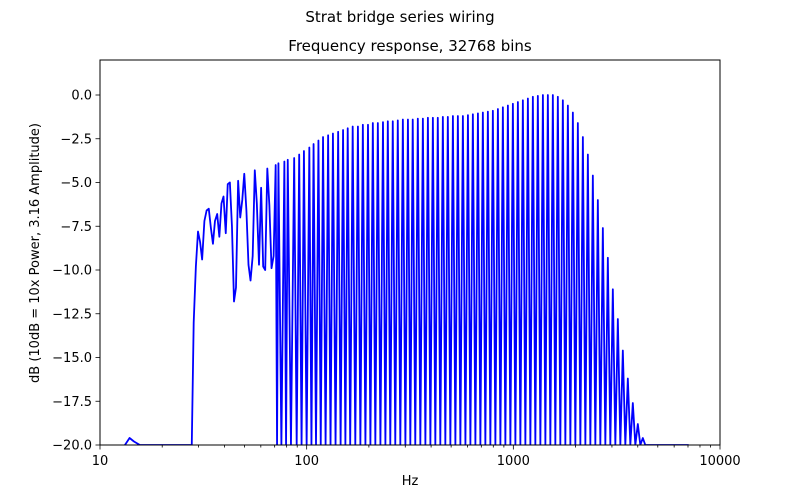 The height and width of the screenshot is (500, 800). Describe the element at coordinates (72, 402) in the screenshot. I see `y-tick-label: −17.5` at that location.